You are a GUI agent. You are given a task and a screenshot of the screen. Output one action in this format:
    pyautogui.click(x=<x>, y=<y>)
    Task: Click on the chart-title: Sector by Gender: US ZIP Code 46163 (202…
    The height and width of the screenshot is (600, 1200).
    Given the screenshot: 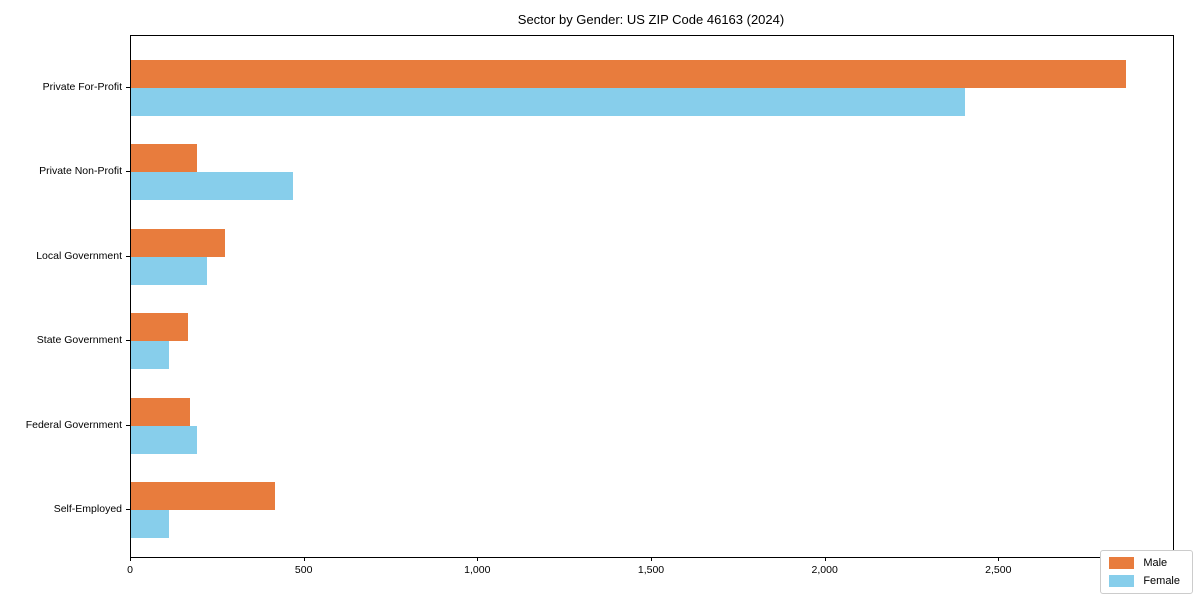 What is the action you would take?
    pyautogui.click(x=651, y=19)
    